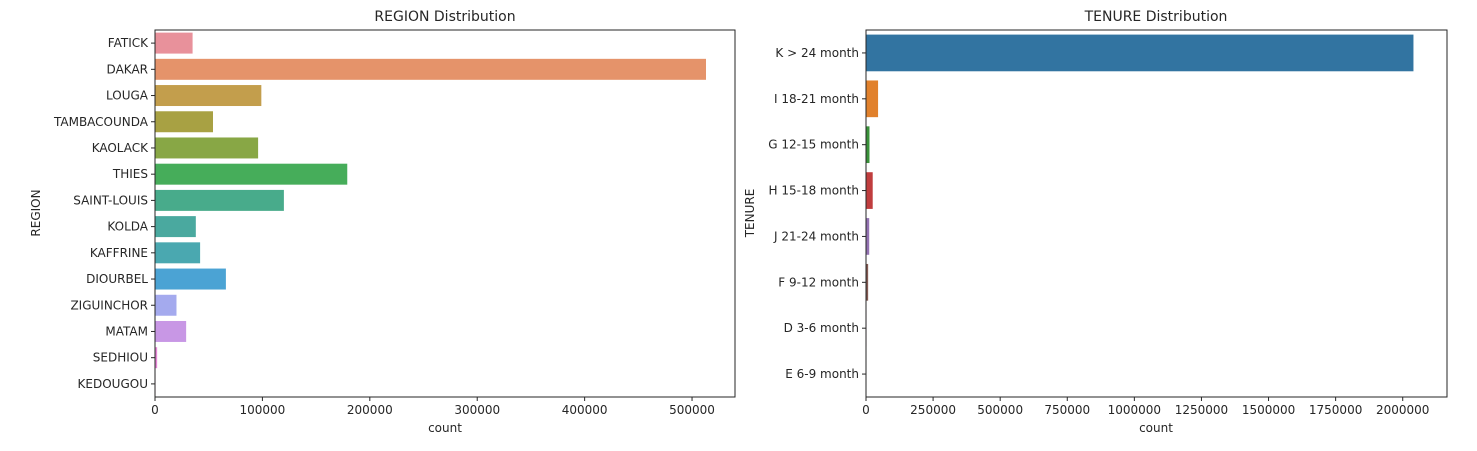 The width and height of the screenshot is (1477, 451). I want to click on chart-title: REGION Distribution, so click(444, 17).